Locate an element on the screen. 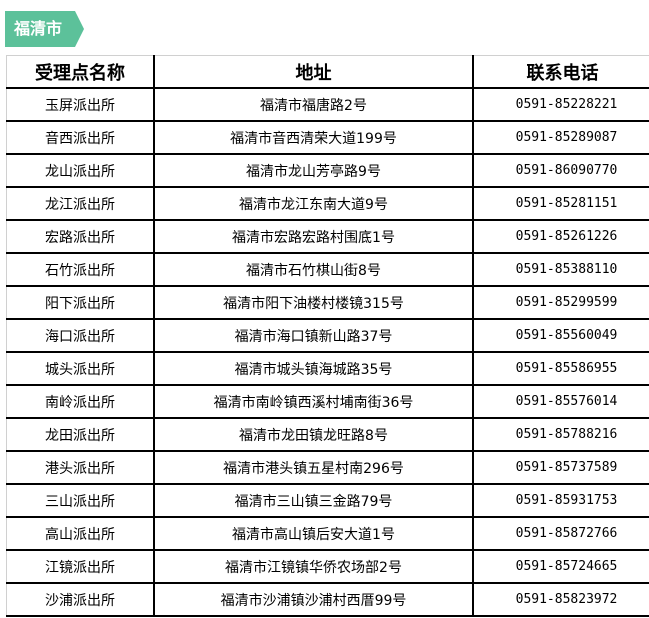  table-row: 宏路派出所 福清市宏路宏路村围底1号 0591-85261226 is located at coordinates (327, 237).